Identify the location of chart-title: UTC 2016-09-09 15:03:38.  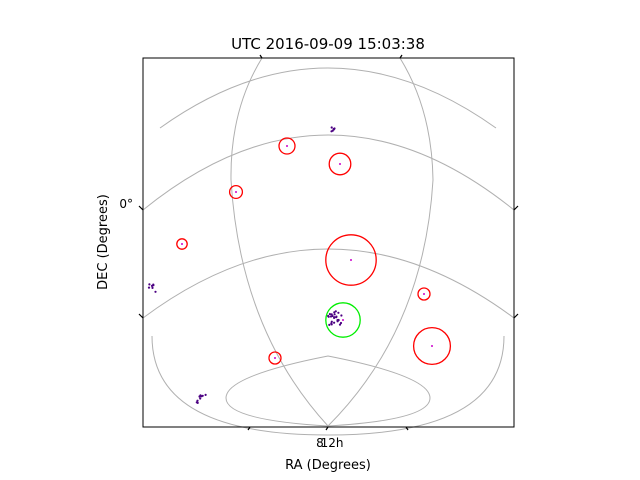
(328, 44).